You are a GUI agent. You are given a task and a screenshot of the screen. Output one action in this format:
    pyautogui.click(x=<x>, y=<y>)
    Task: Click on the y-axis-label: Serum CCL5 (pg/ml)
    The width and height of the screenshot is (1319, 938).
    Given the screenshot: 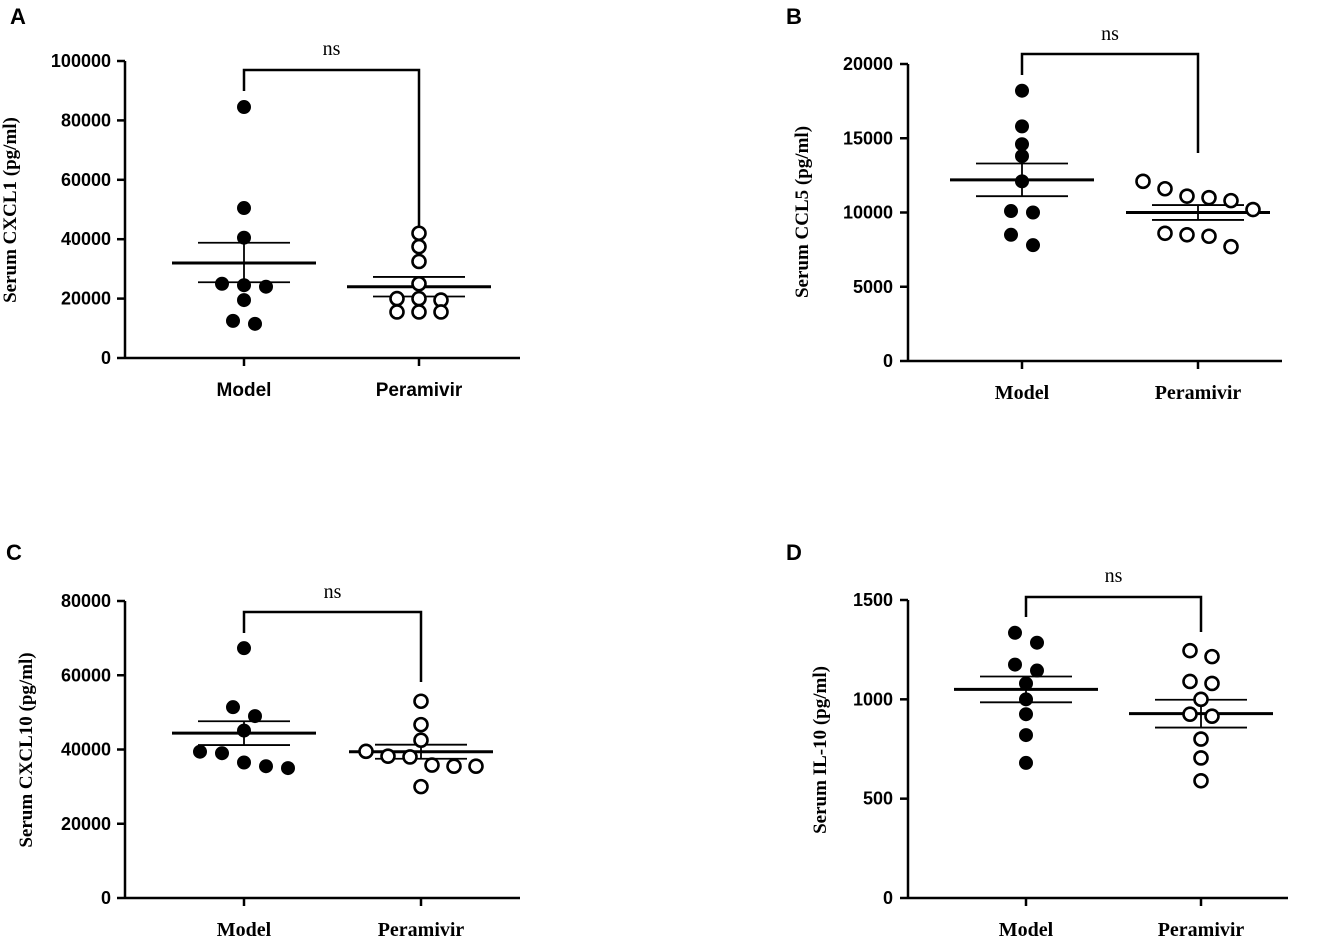 What is the action you would take?
    pyautogui.click(x=802, y=212)
    